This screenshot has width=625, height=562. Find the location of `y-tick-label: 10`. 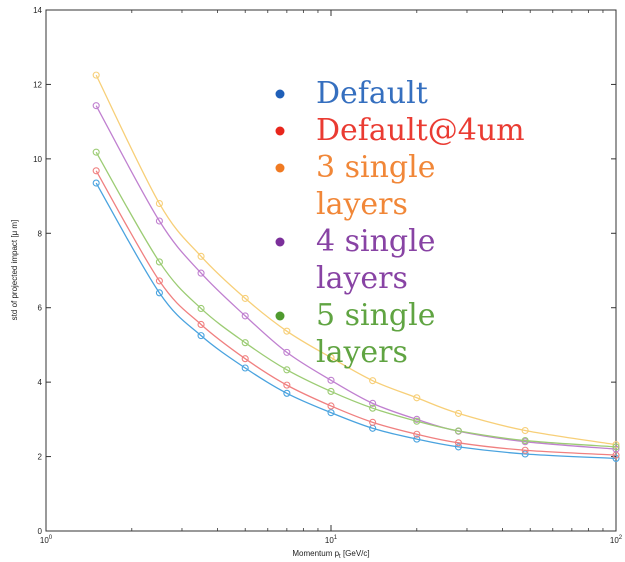

y-tick-label: 10 is located at coordinates (37, 159).